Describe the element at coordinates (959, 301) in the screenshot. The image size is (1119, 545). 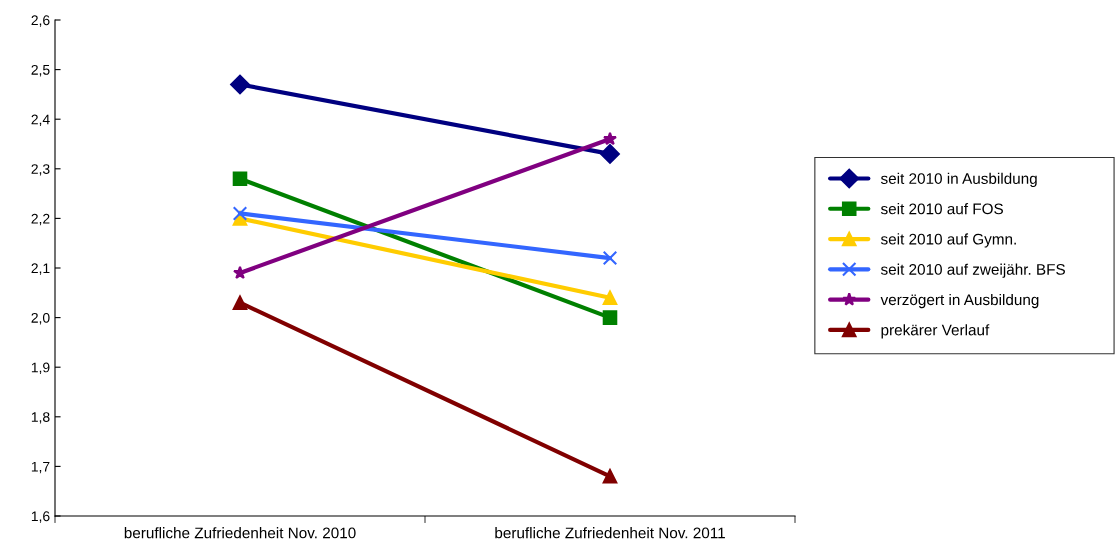
I see `legend-label: verzögert in Ausbildung` at that location.